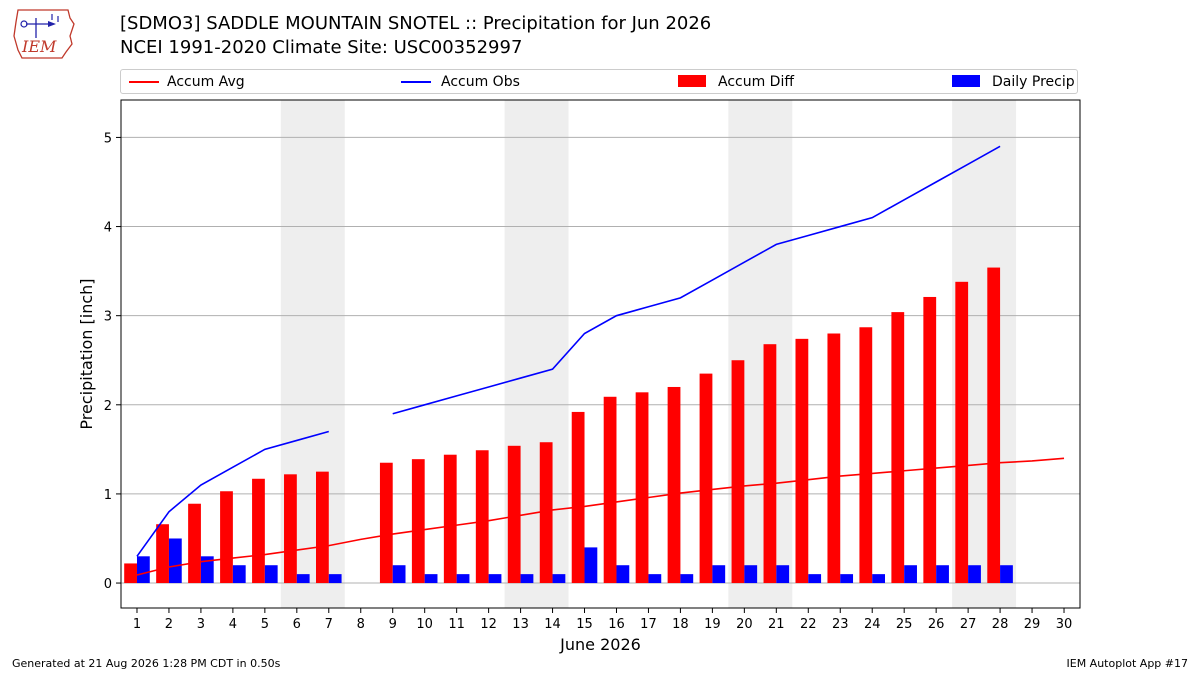 Image resolution: width=1200 pixels, height=675 pixels. What do you see at coordinates (680, 624) in the screenshot?
I see `x-tick-label-18: 18` at bounding box center [680, 624].